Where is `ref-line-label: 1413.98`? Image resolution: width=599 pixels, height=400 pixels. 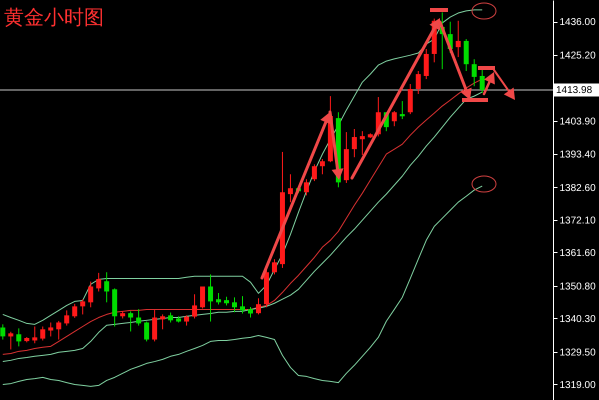
ref-line-label: 1413.98 is located at coordinates (574, 90).